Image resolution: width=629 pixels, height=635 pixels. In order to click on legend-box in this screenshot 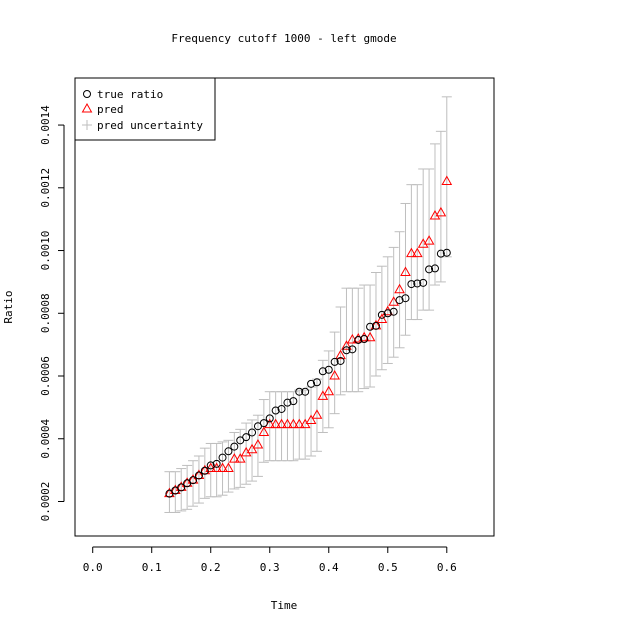, I will do `click(145, 109)`.